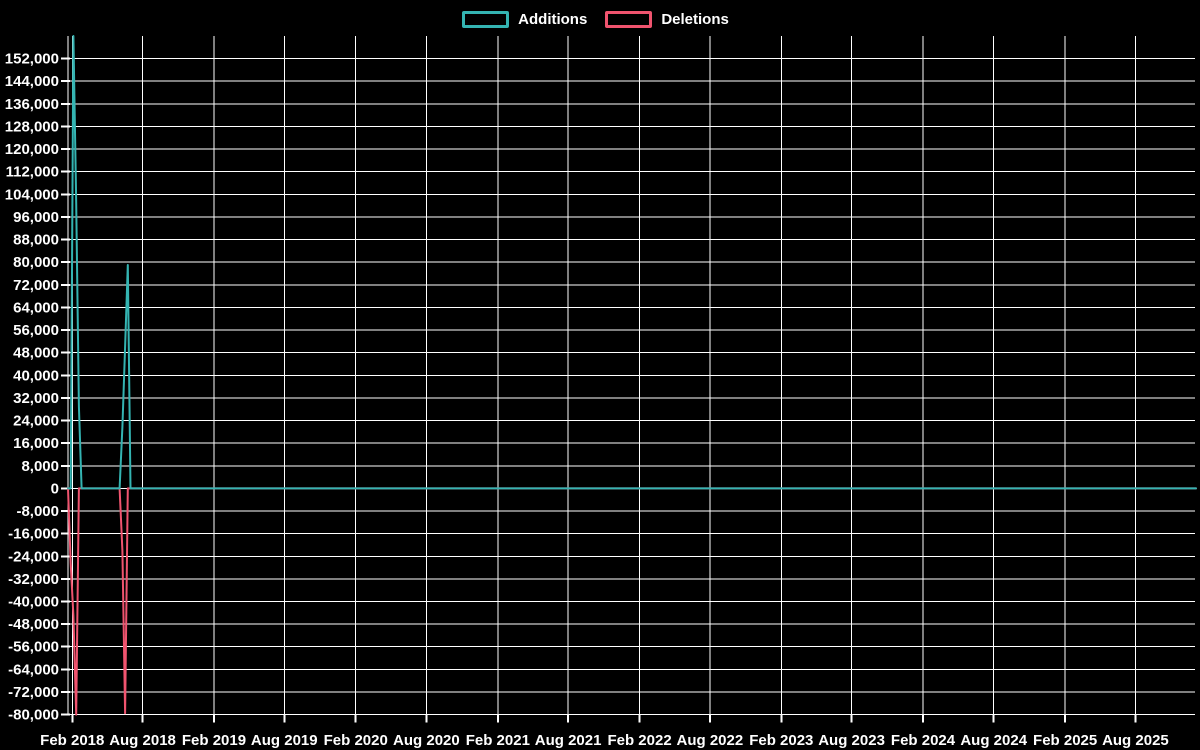  I want to click on y-tick-label: 24,000, so click(36, 421).